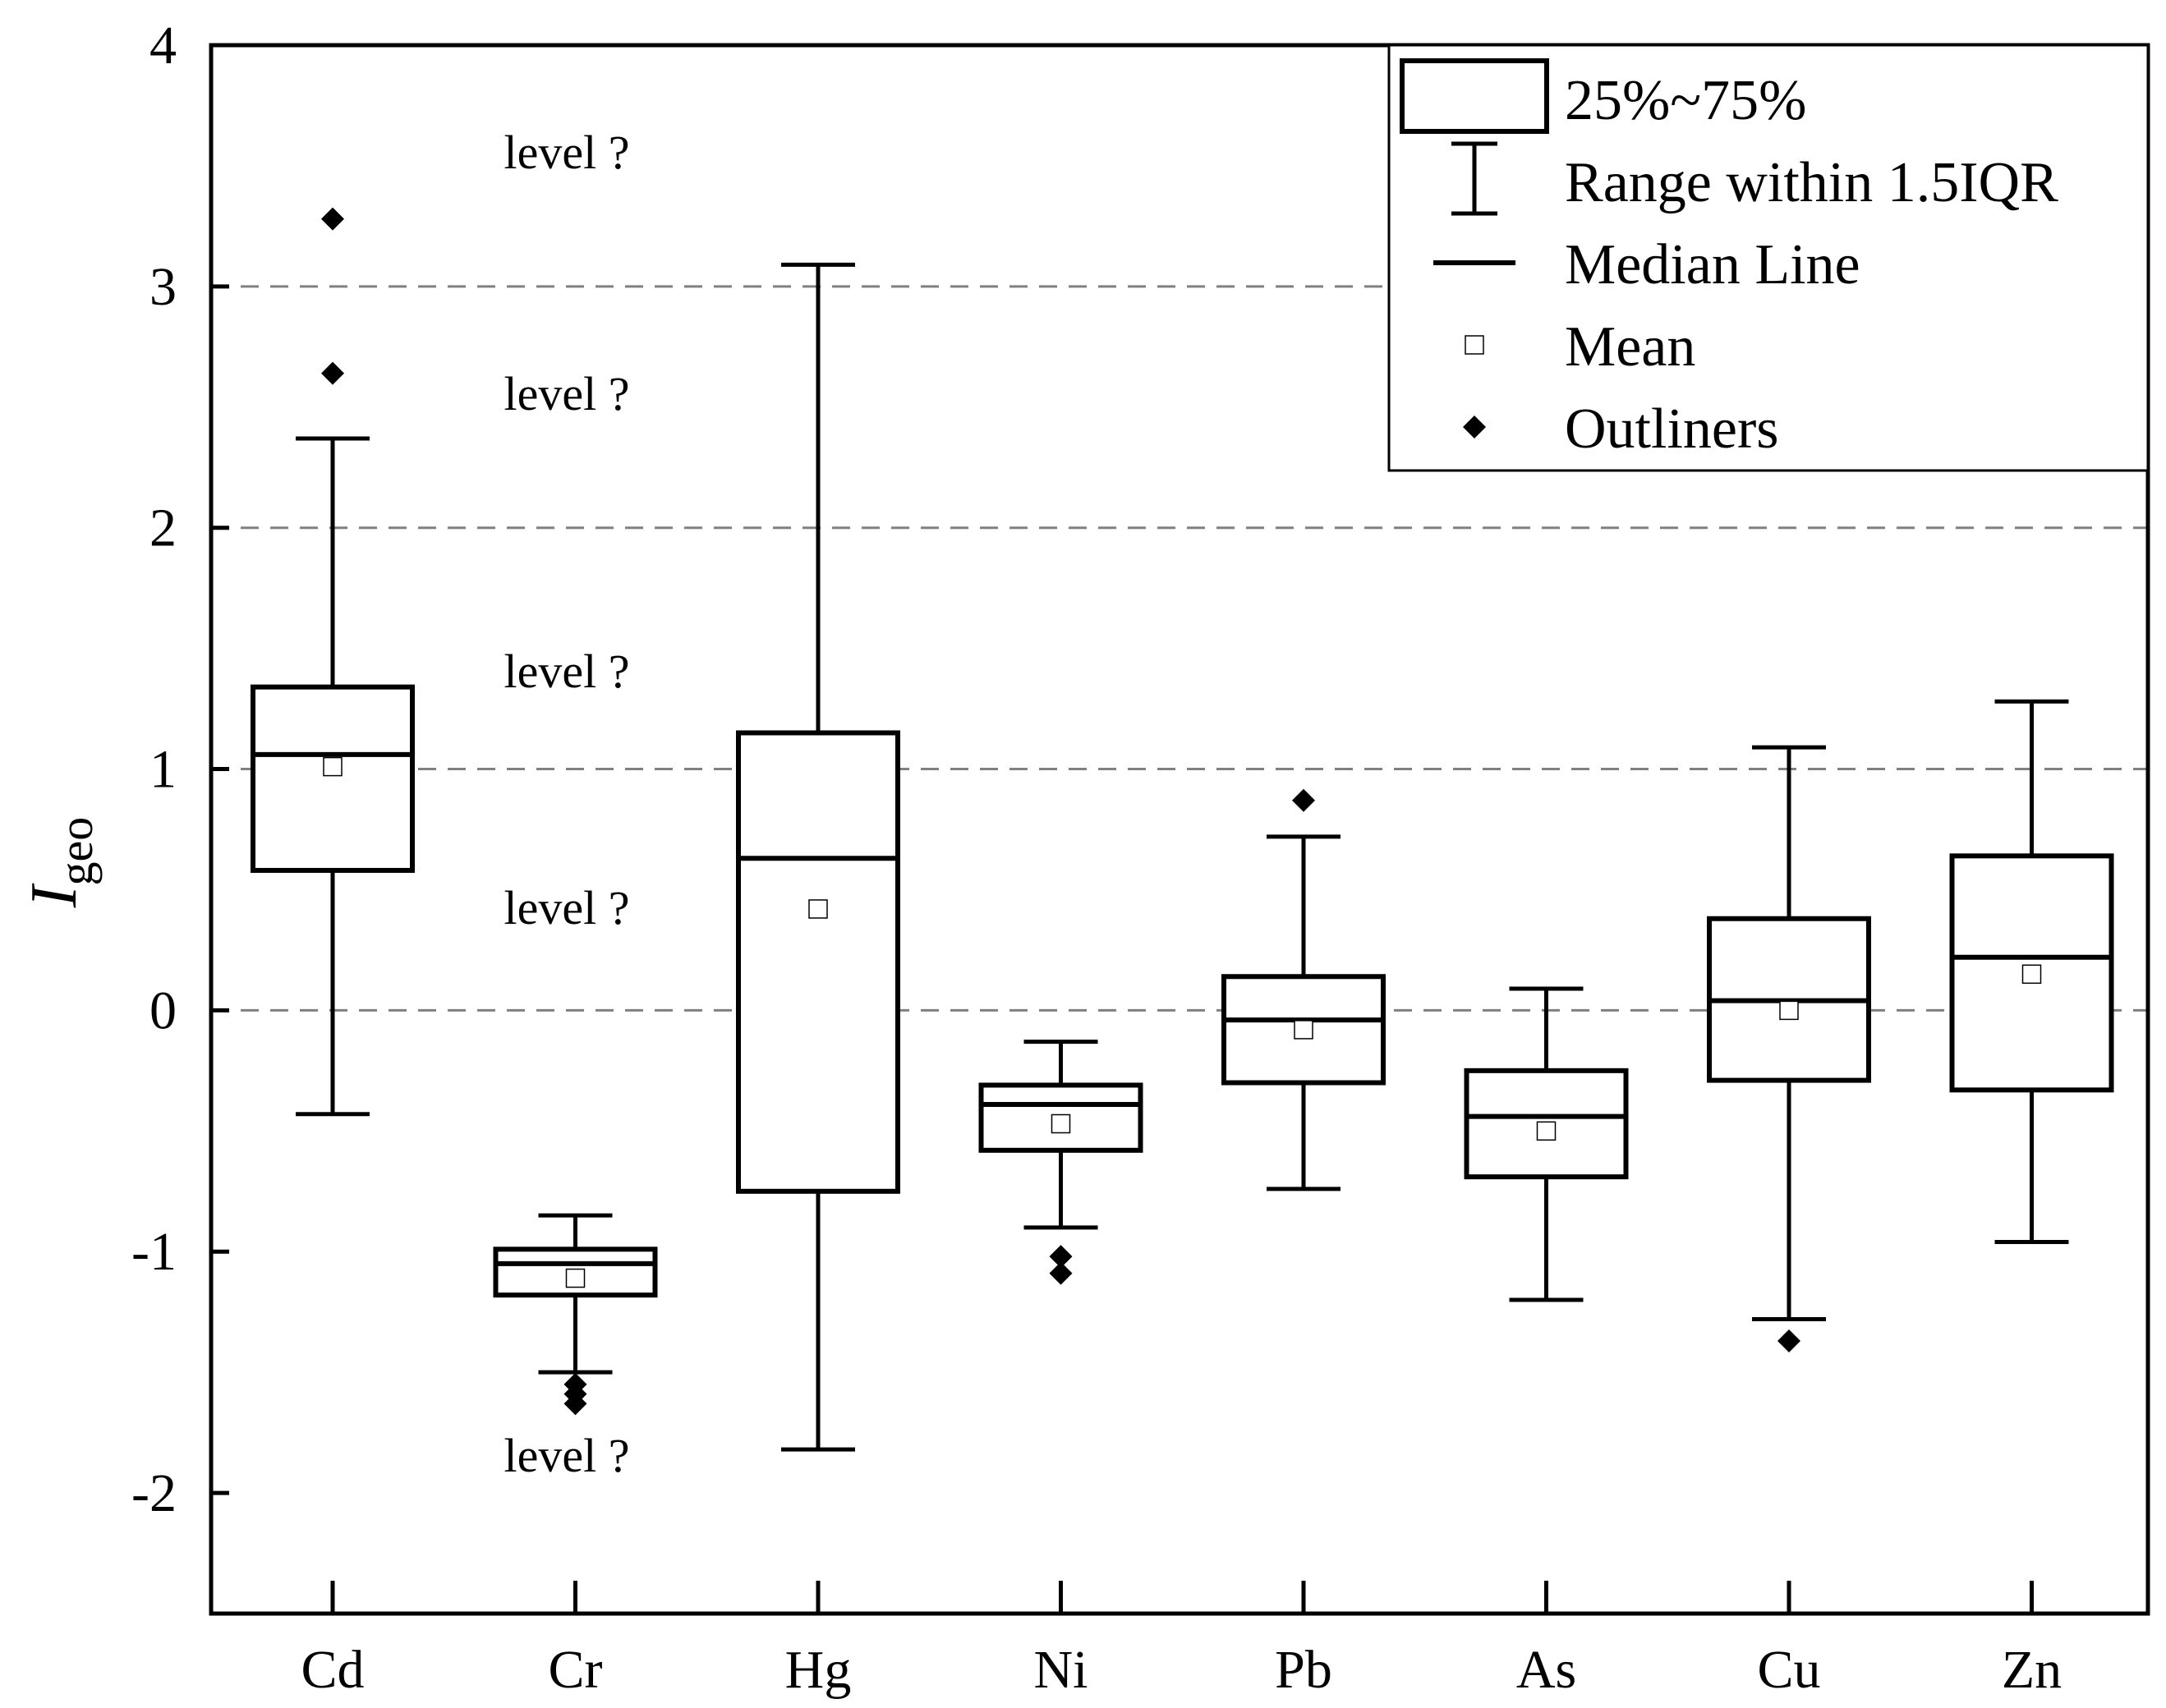  What do you see at coordinates (1303, 1670) in the screenshot?
I see `x-category-label: Pb` at bounding box center [1303, 1670].